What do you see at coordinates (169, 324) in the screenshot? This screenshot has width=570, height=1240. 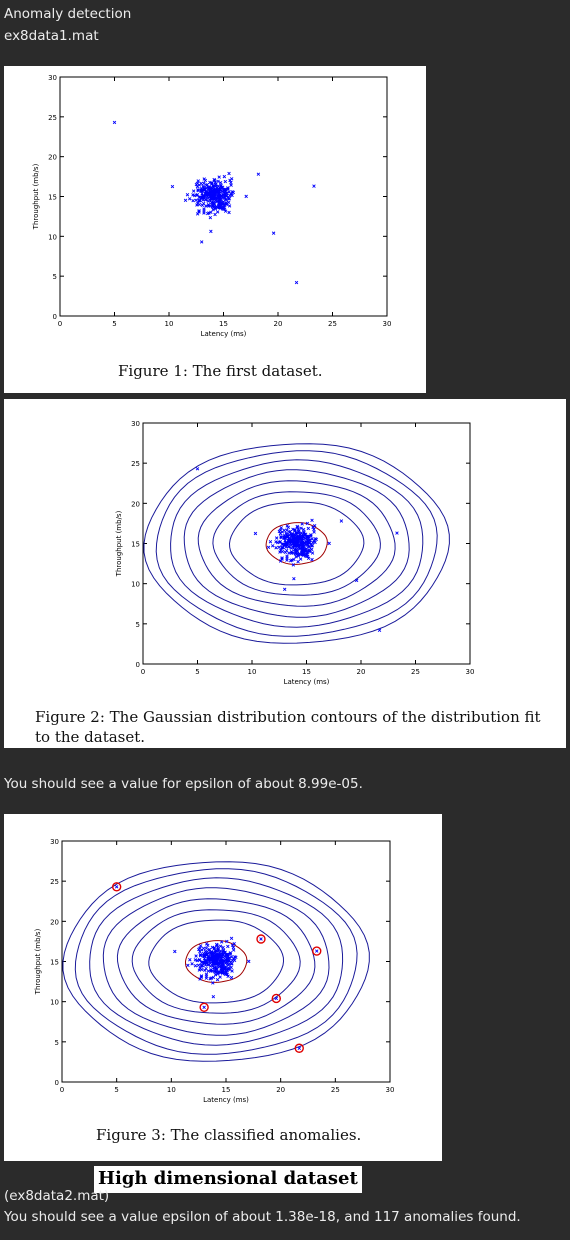 I see `x-tick-label: 10` at bounding box center [169, 324].